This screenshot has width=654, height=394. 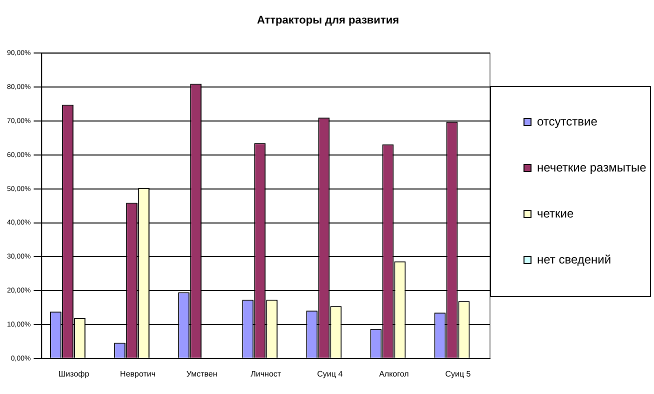 What do you see at coordinates (74, 373) in the screenshot?
I see `x-tick-label: Шизофр` at bounding box center [74, 373].